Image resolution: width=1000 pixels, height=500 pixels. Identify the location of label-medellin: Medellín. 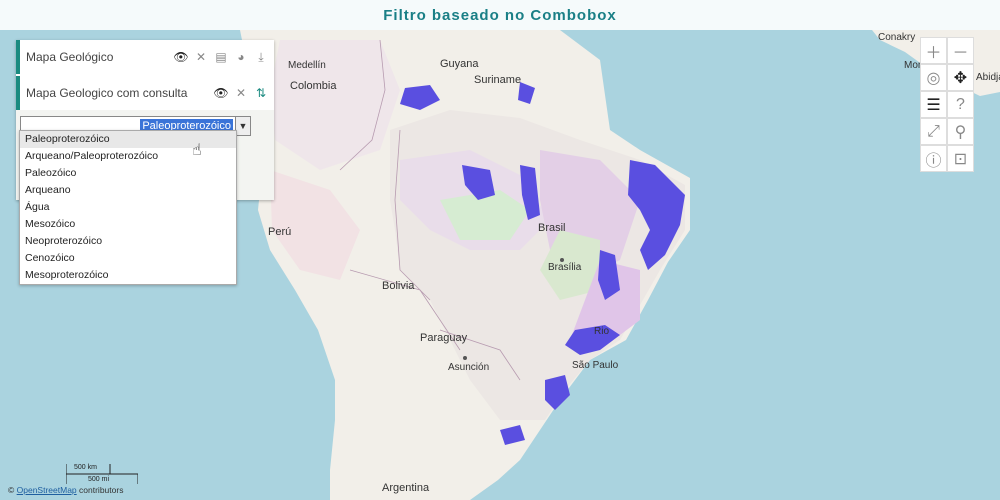
(307, 65).